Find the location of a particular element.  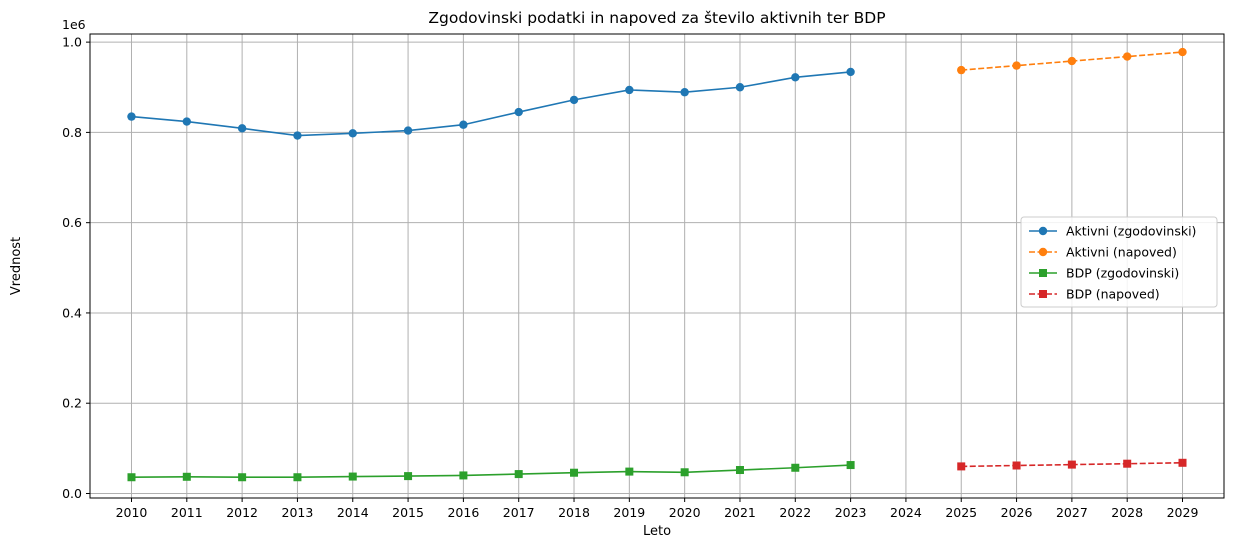

x-tick-label: 2025 is located at coordinates (961, 512).